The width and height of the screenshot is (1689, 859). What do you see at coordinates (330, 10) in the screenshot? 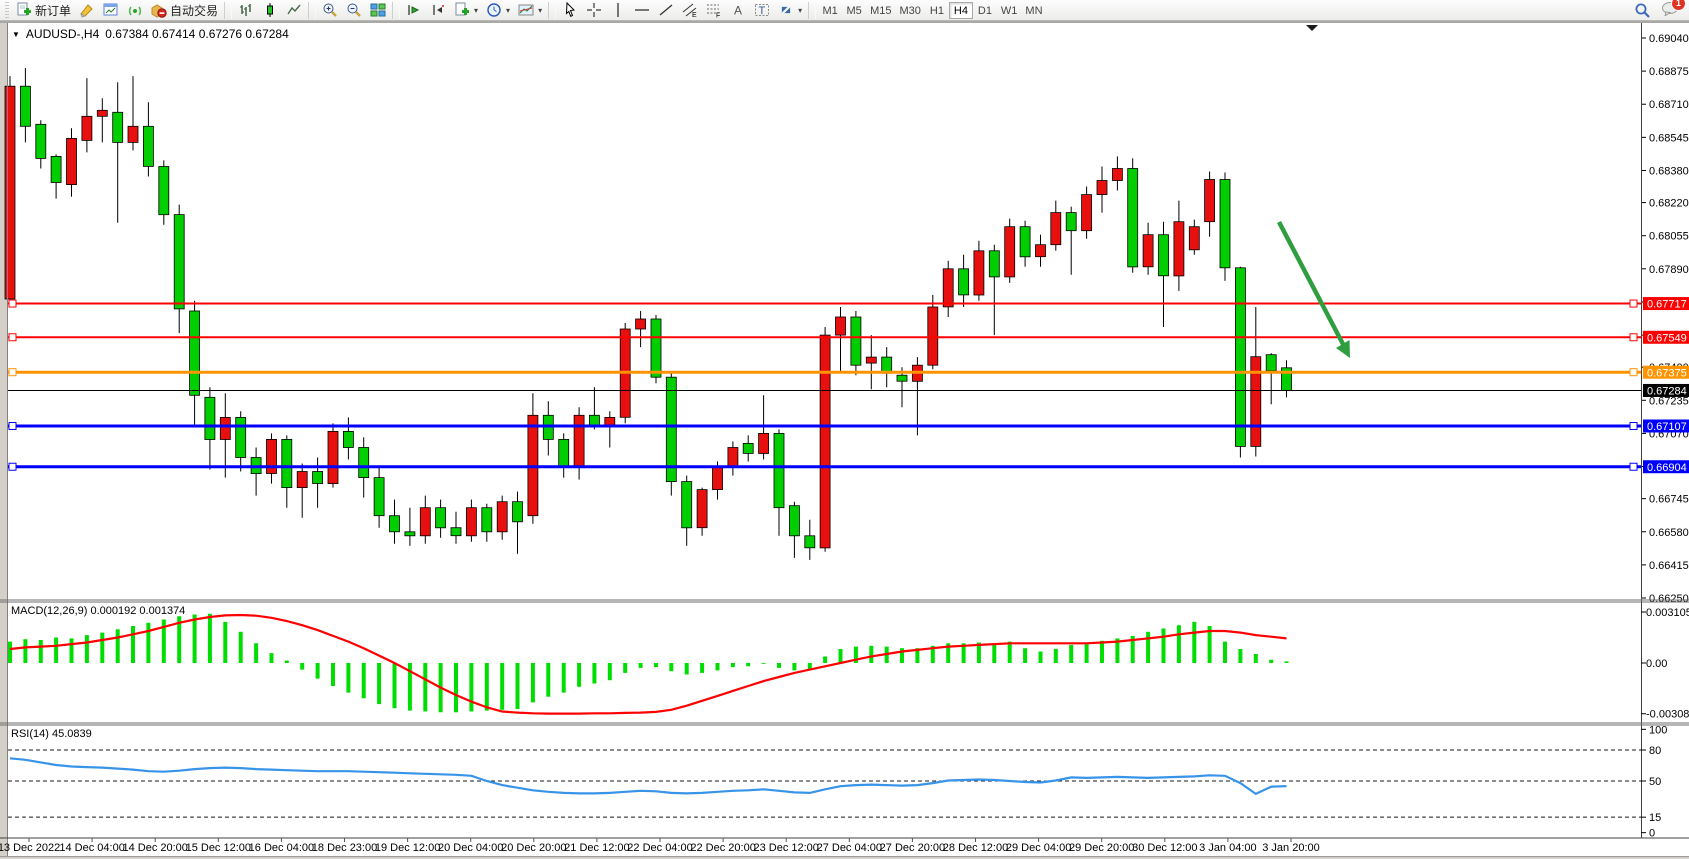
I see `zoom-in-button` at bounding box center [330, 10].